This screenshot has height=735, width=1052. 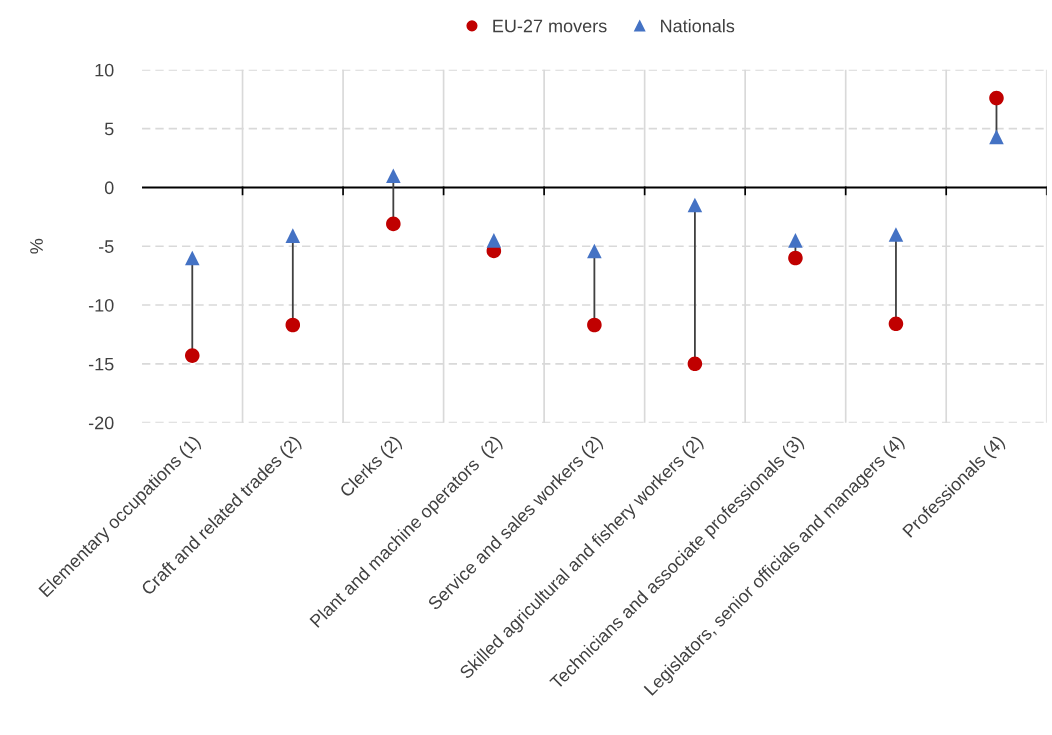 What do you see at coordinates (36, 246) in the screenshot?
I see `y-axis-title: %` at bounding box center [36, 246].